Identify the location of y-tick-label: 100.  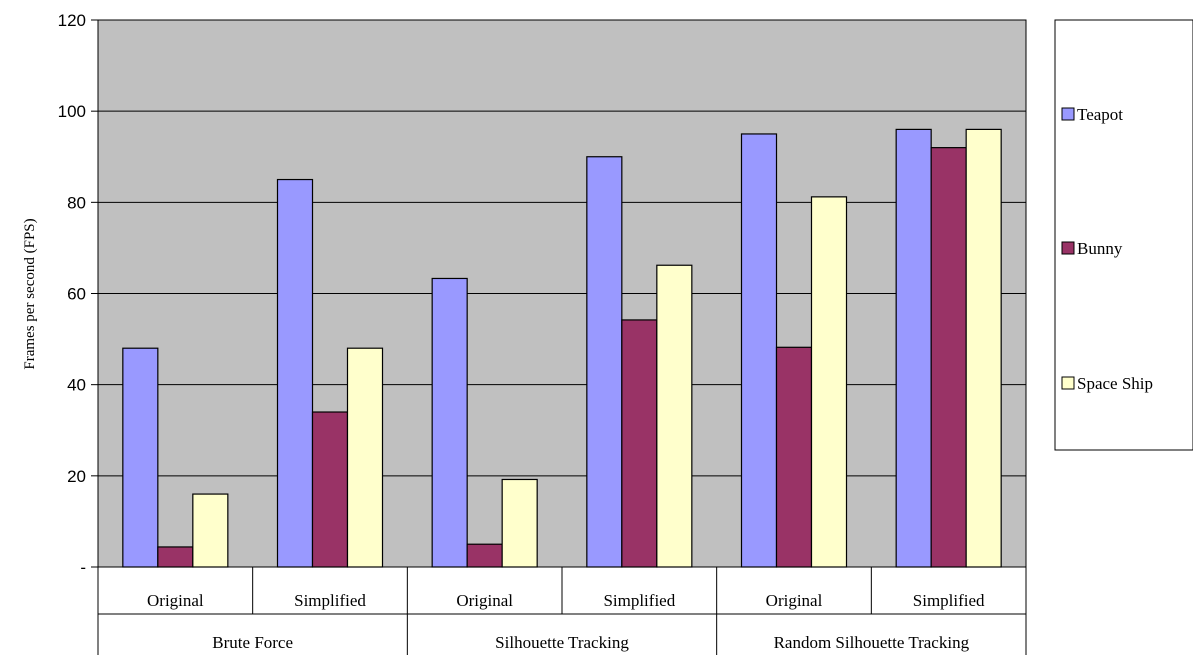
(72, 111).